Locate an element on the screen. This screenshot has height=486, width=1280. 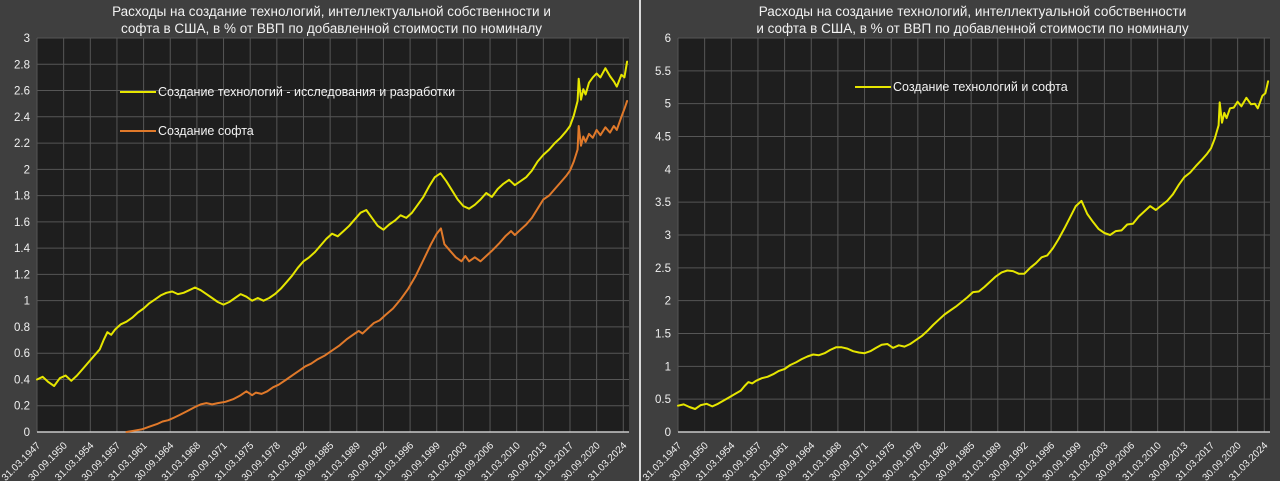
y-tick-label: 1.8 is located at coordinates (22, 197).